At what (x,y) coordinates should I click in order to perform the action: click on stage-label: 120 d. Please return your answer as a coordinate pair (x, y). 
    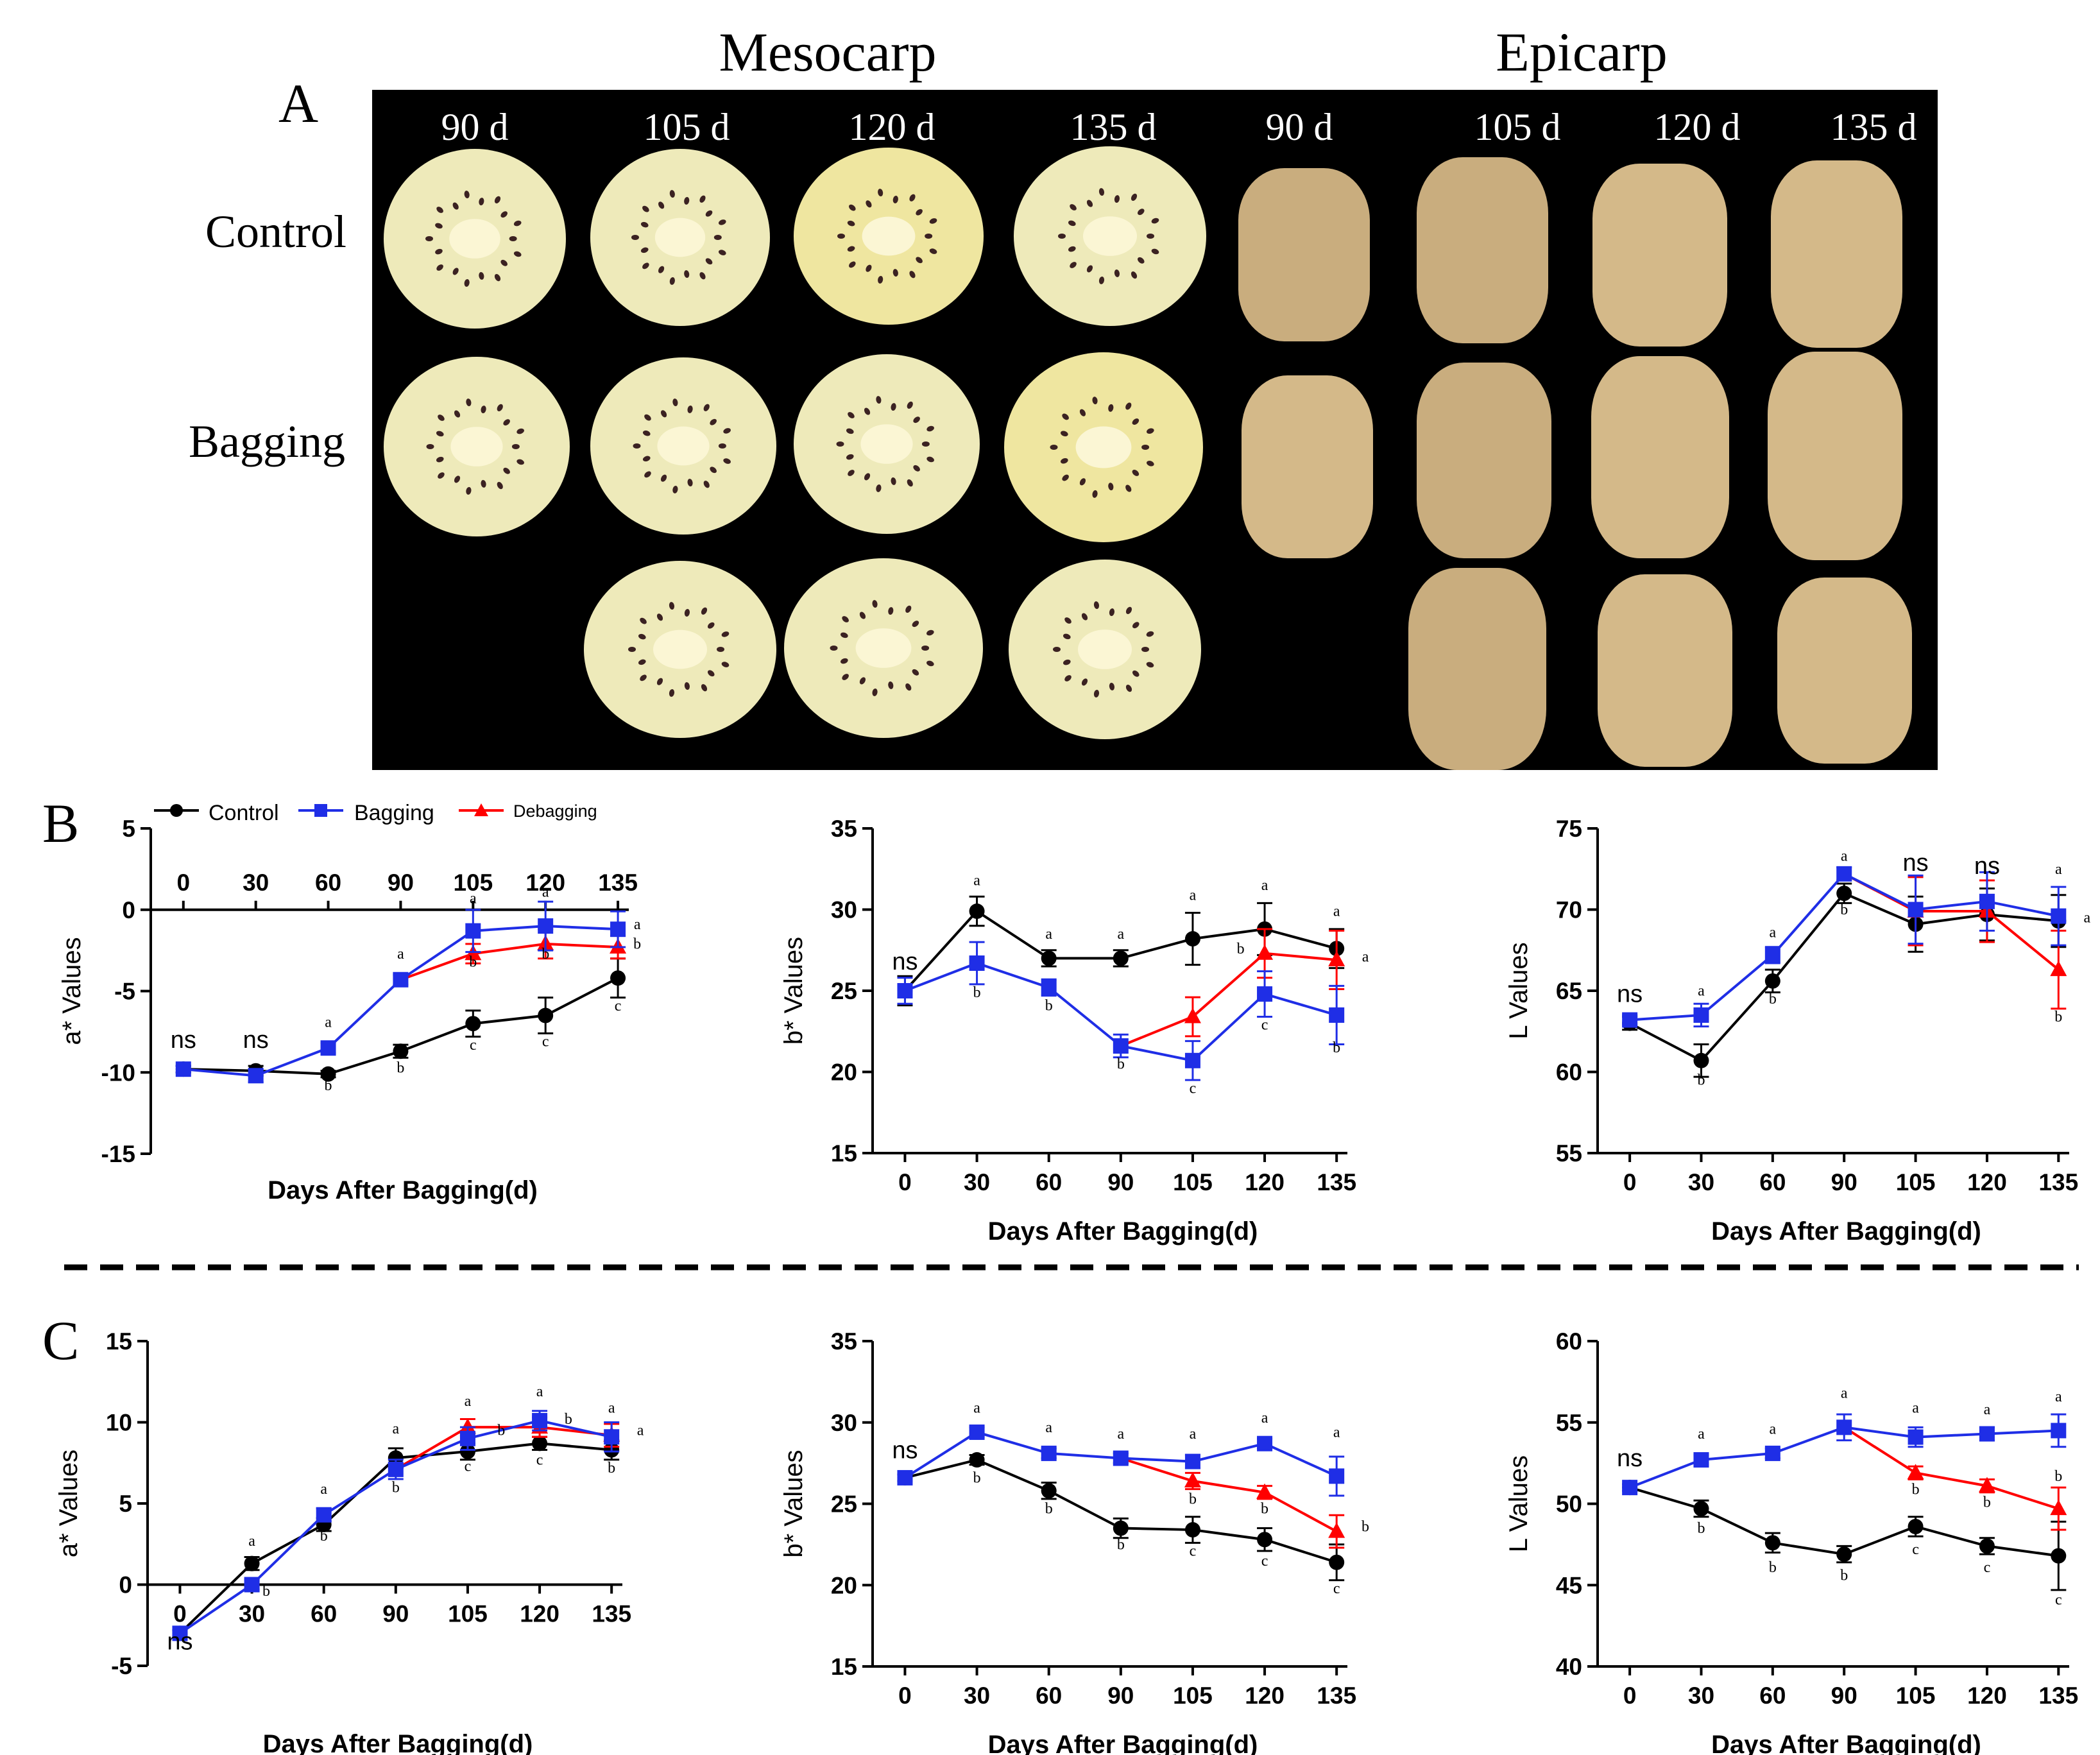
    Looking at the image, I should click on (1697, 127).